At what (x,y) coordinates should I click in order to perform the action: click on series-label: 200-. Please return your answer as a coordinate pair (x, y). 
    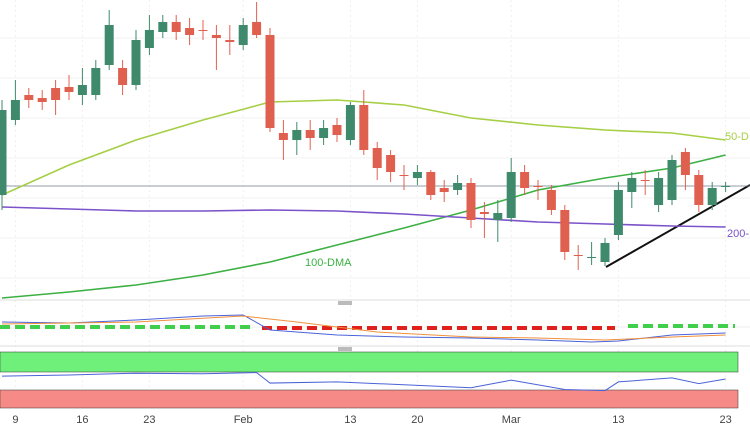
    Looking at the image, I should click on (738, 234).